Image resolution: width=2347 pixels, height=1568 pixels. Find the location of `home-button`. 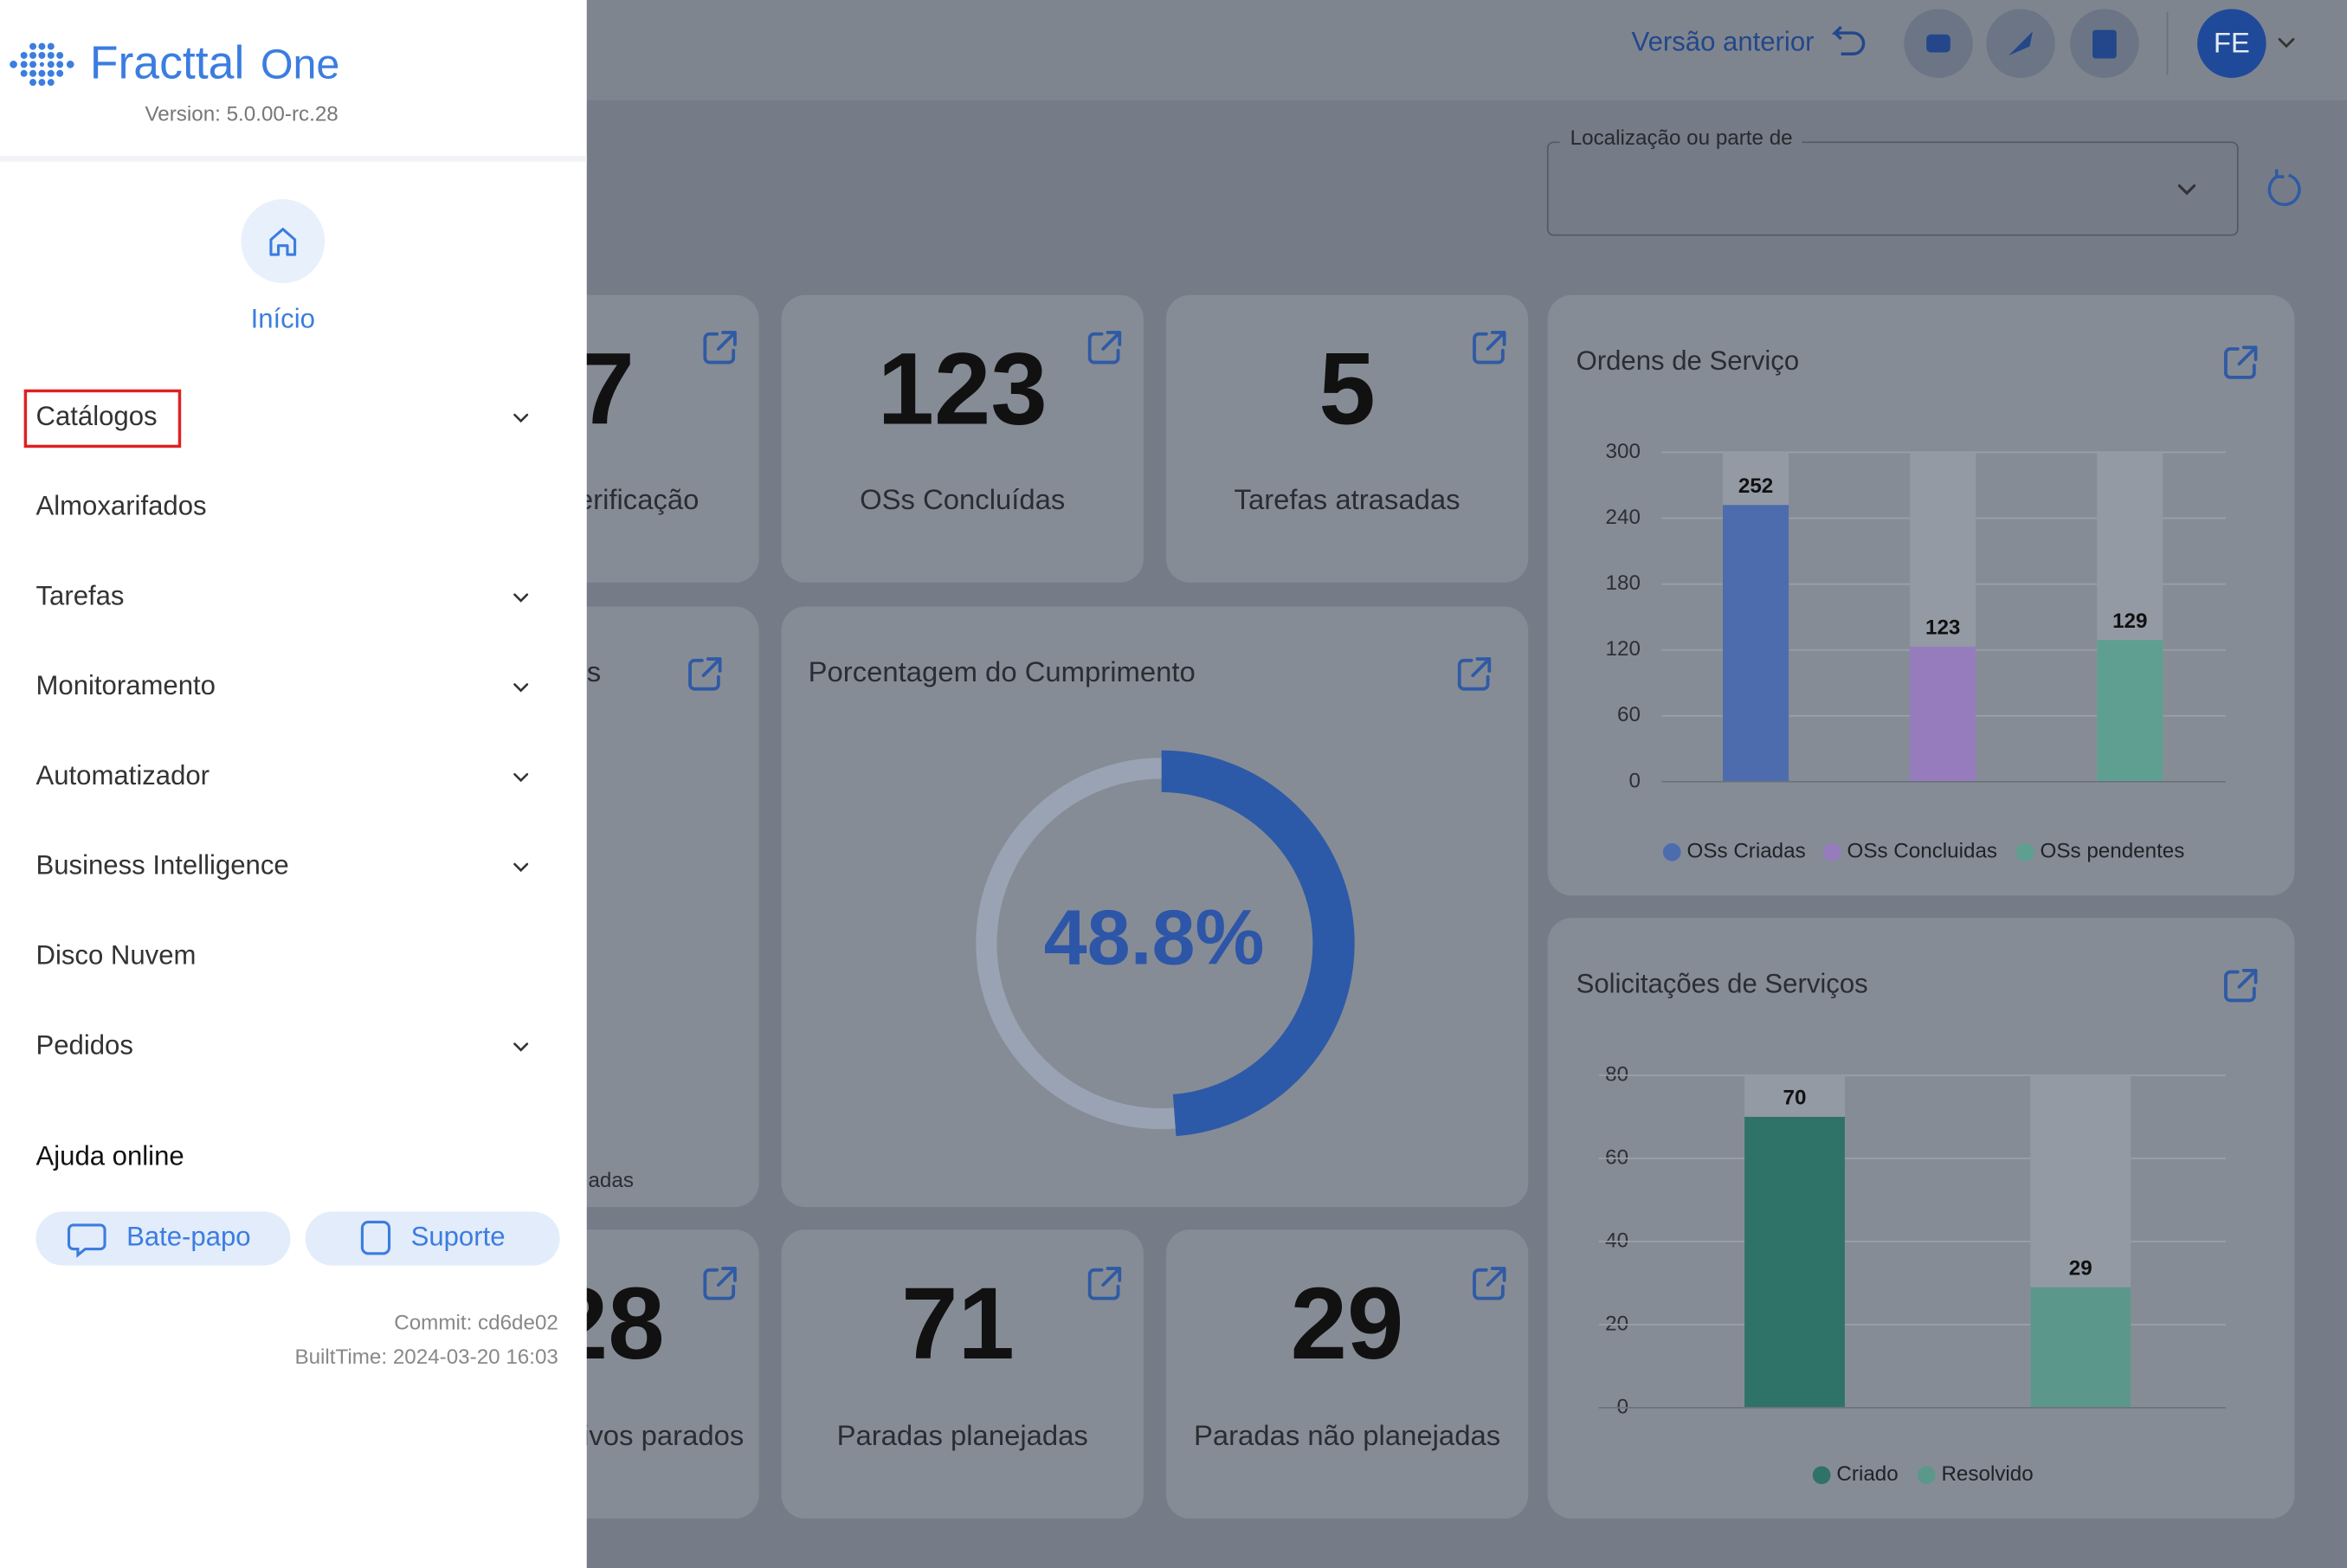

home-button is located at coordinates (283, 241).